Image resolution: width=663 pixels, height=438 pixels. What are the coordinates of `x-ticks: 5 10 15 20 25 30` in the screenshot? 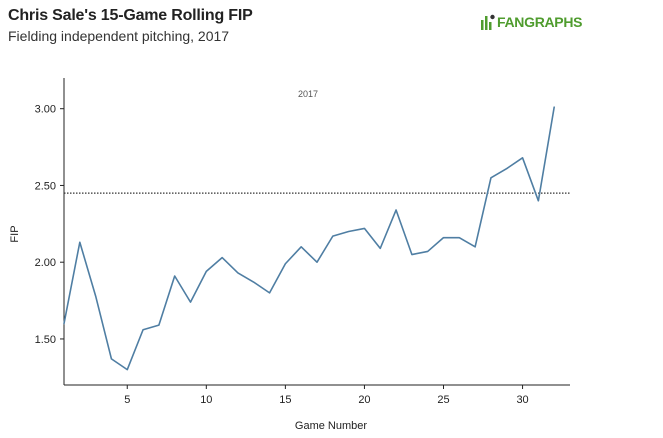 It's located at (326, 395).